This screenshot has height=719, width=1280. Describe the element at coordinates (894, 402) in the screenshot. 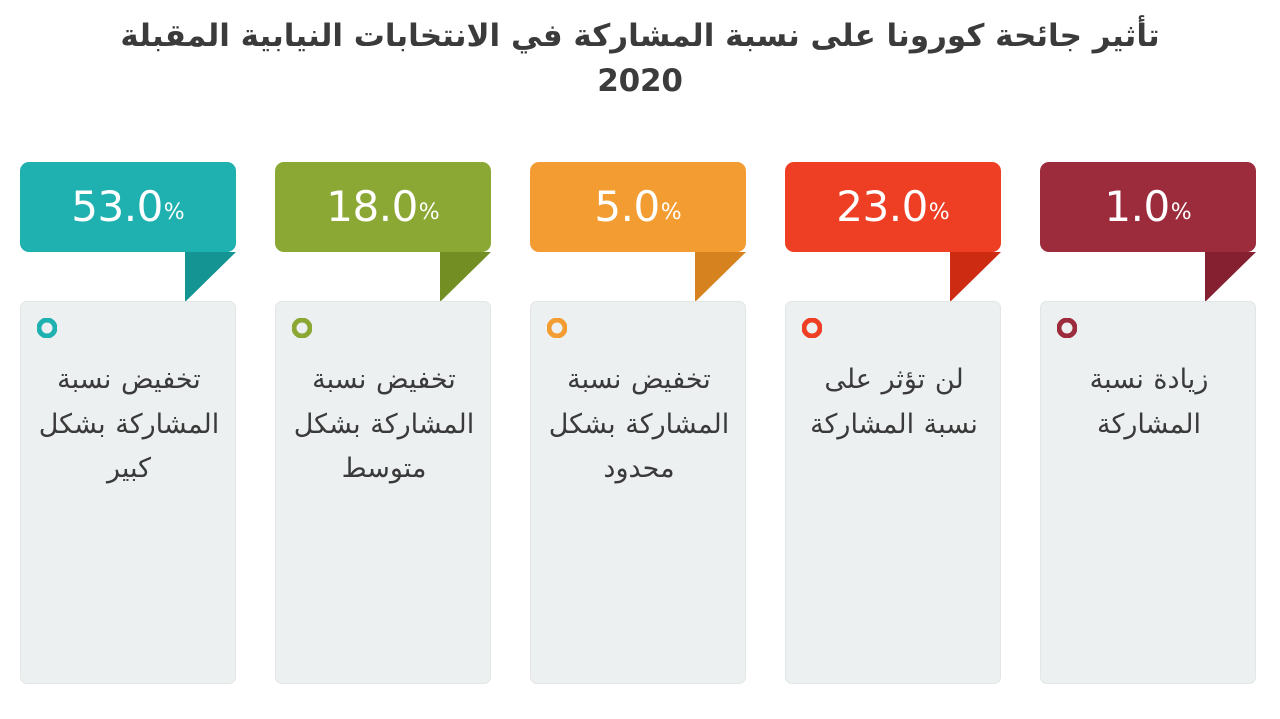

I see `card-label: لن تؤثر على نسبة المشاركة` at that location.